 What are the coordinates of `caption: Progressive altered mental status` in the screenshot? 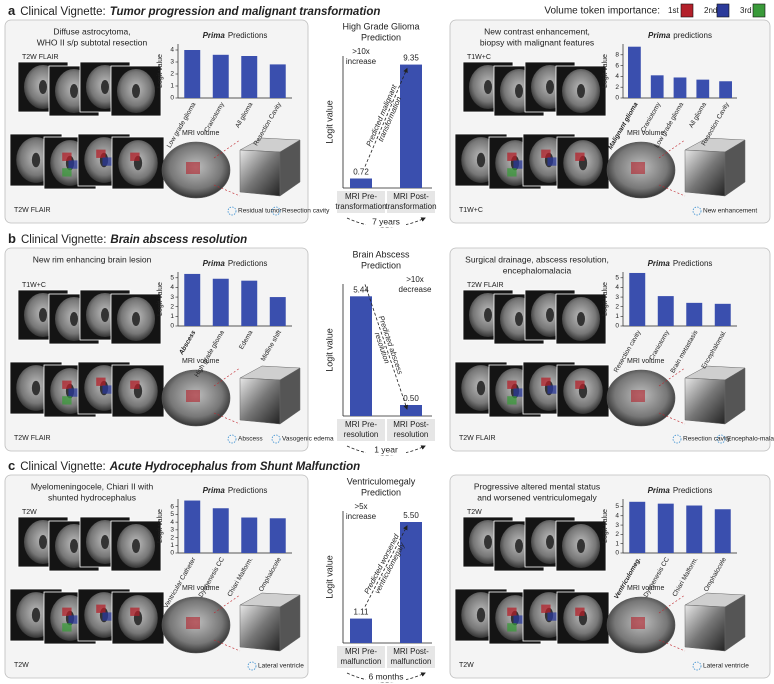 It's located at (537, 486).